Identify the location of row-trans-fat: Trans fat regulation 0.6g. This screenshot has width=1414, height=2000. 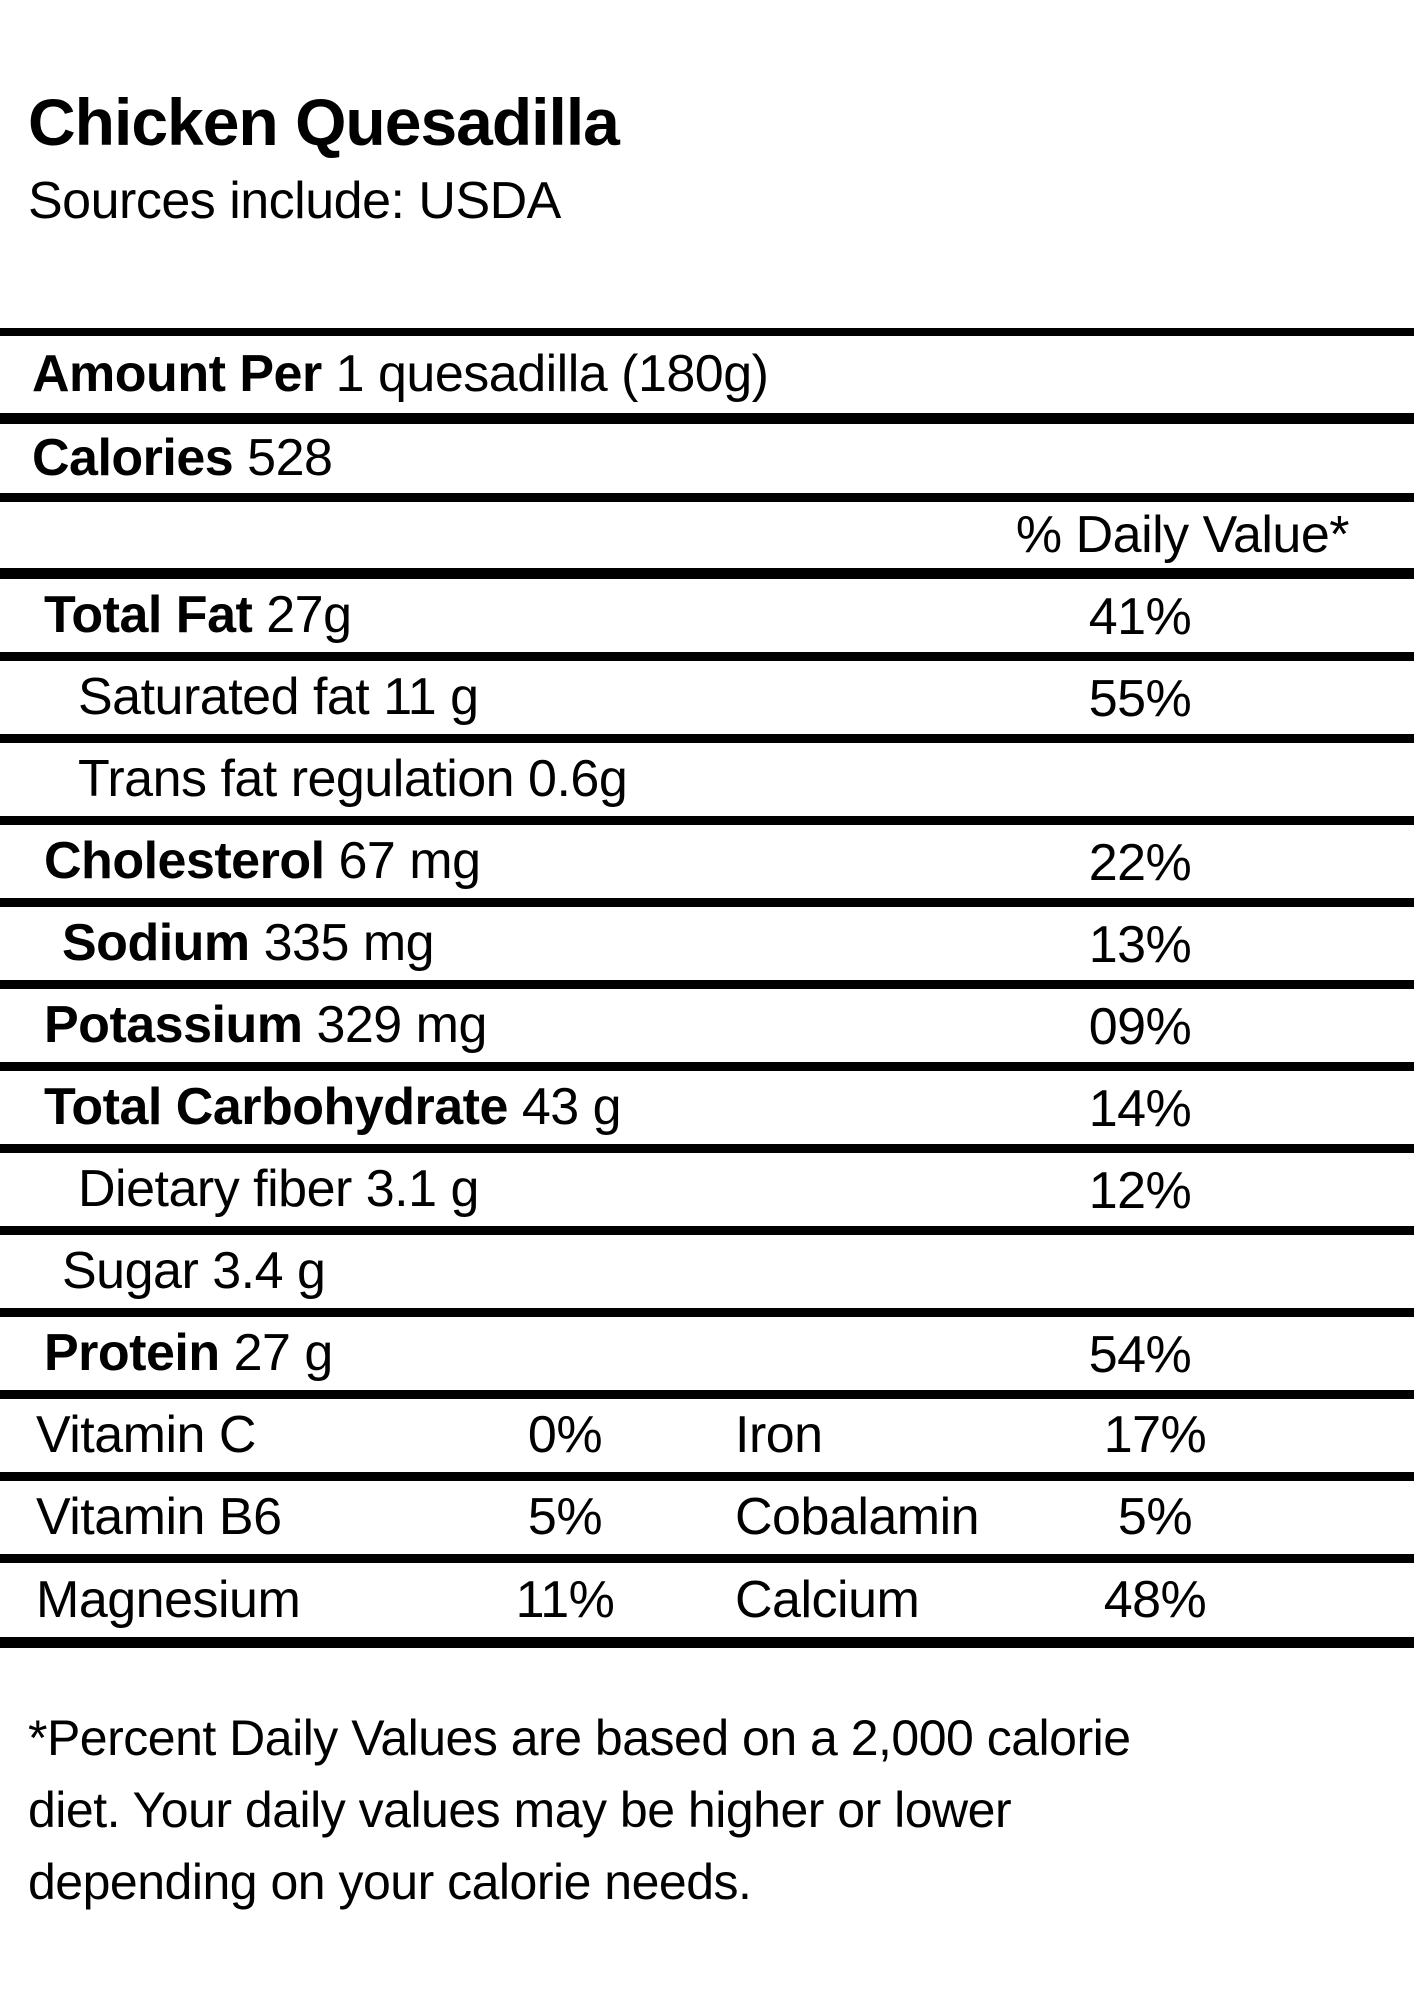
(707, 784).